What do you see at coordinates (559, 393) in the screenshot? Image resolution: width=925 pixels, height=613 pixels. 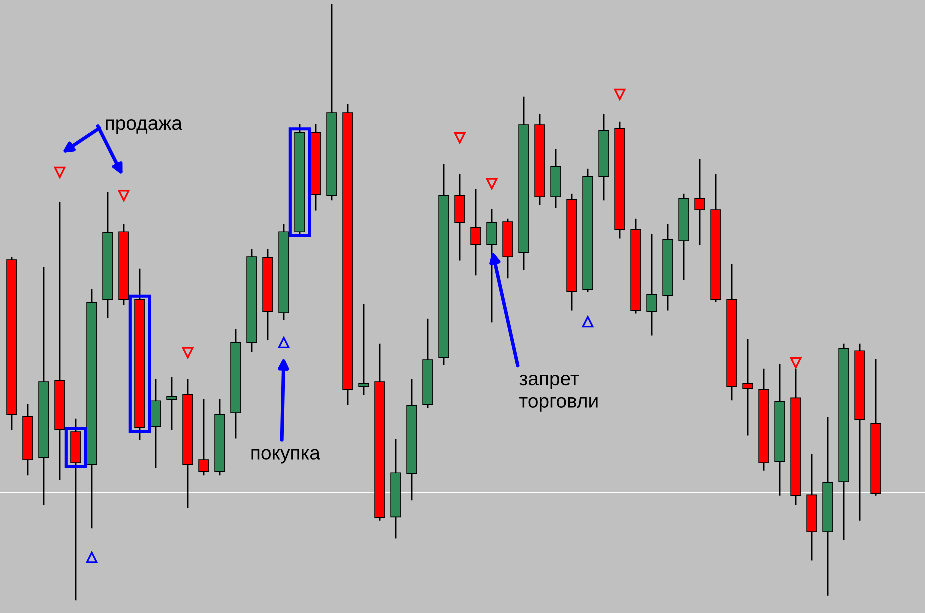 I see `annotation: запрет торговли` at bounding box center [559, 393].